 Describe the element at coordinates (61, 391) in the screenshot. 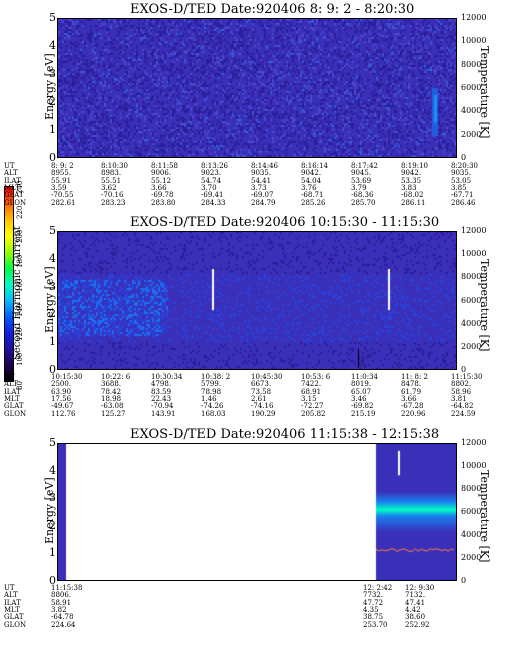

I see `ephemeris-value: 63.90` at that location.